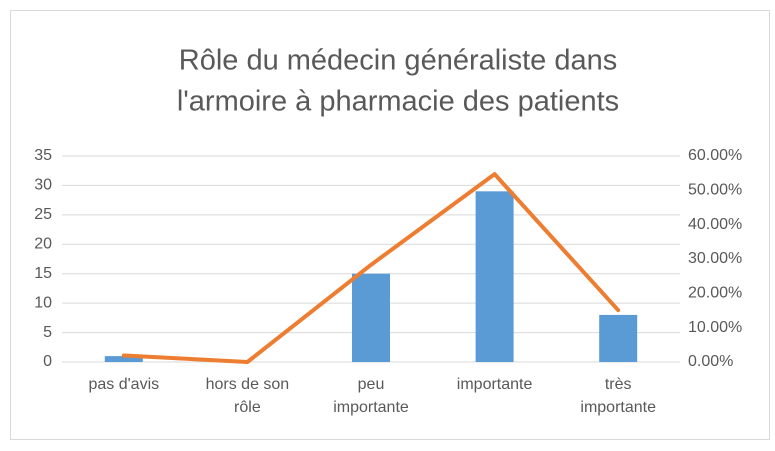 Image resolution: width=775 pixels, height=451 pixels. Describe the element at coordinates (715, 327) in the screenshot. I see `y2-tick-label: 10.00%` at that location.